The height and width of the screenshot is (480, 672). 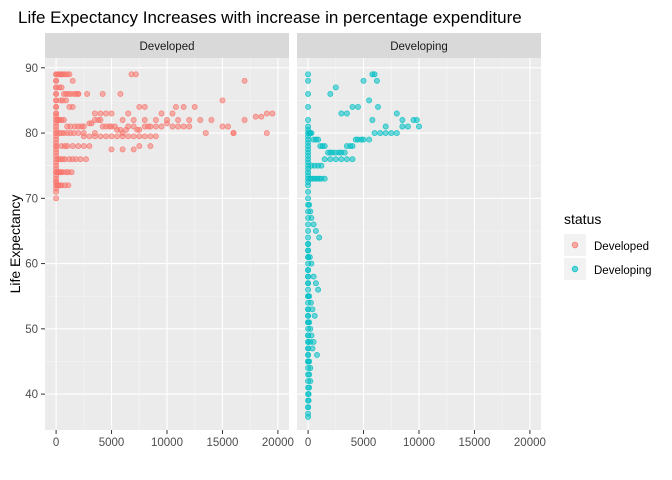 I want to click on x-tick-label: 15000, so click(x=222, y=443).